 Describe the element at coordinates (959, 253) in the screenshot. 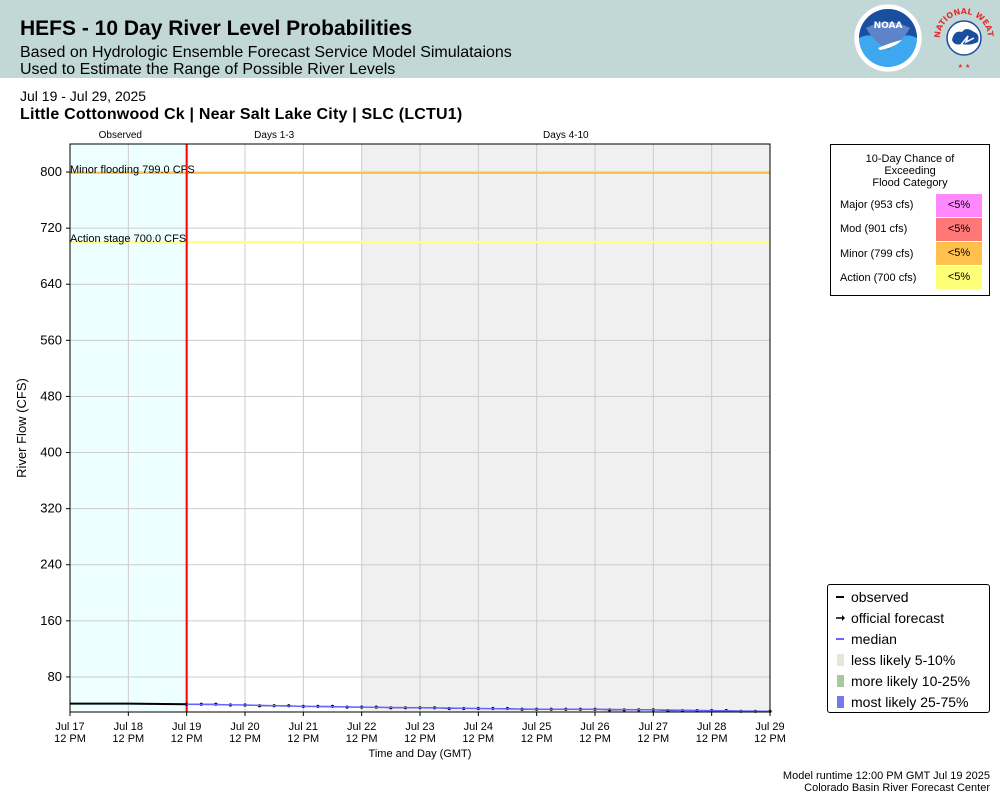

I see `category-minor-value: <5%` at that location.